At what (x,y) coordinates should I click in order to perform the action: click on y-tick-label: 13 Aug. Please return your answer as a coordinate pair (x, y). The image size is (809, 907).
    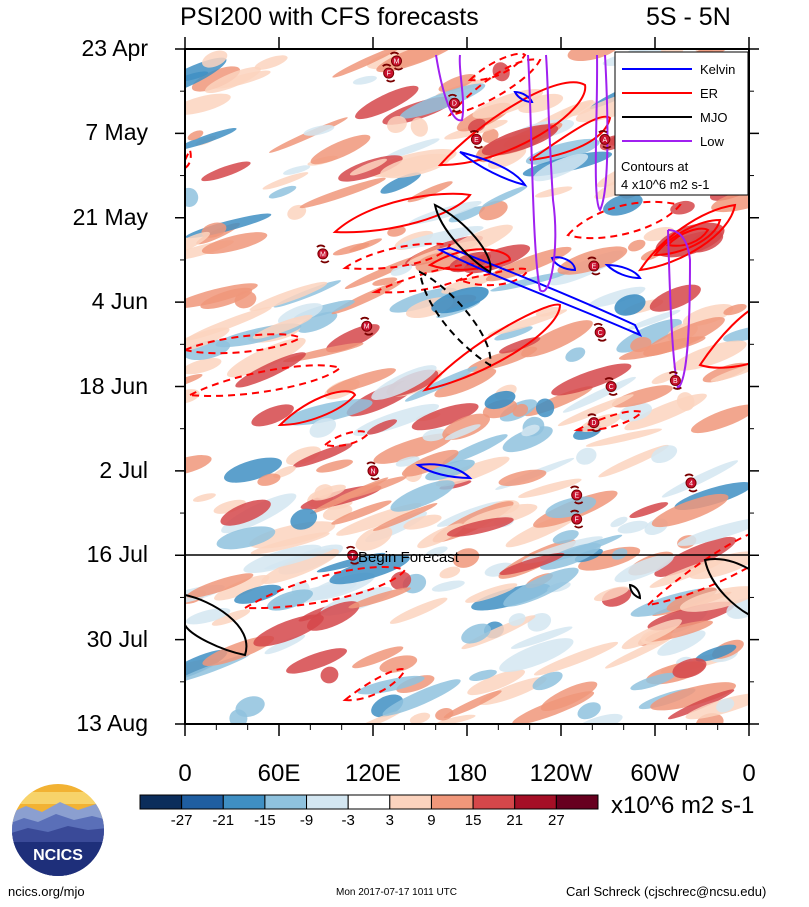
    Looking at the image, I should click on (112, 723).